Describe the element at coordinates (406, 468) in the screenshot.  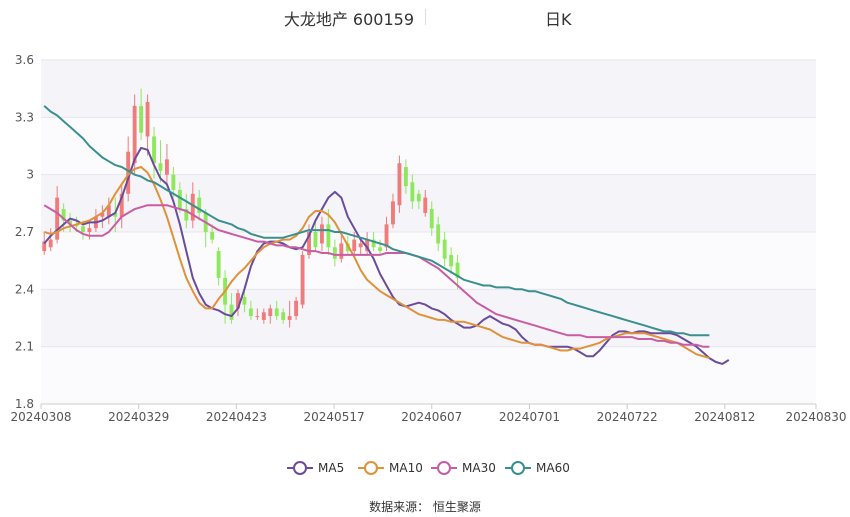
I see `legend-label-ma10: MA10` at that location.